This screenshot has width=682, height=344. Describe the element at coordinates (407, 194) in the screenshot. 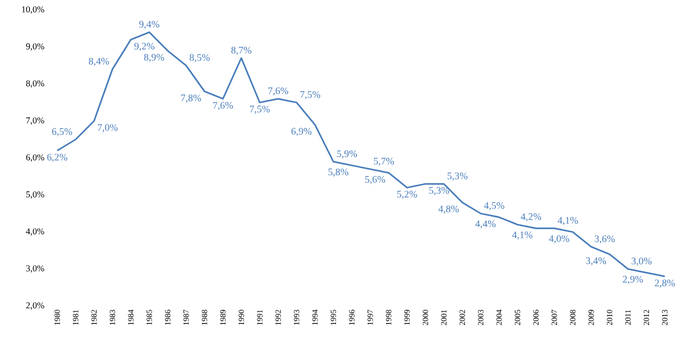

I see `data-label: 5,2%` at that location.